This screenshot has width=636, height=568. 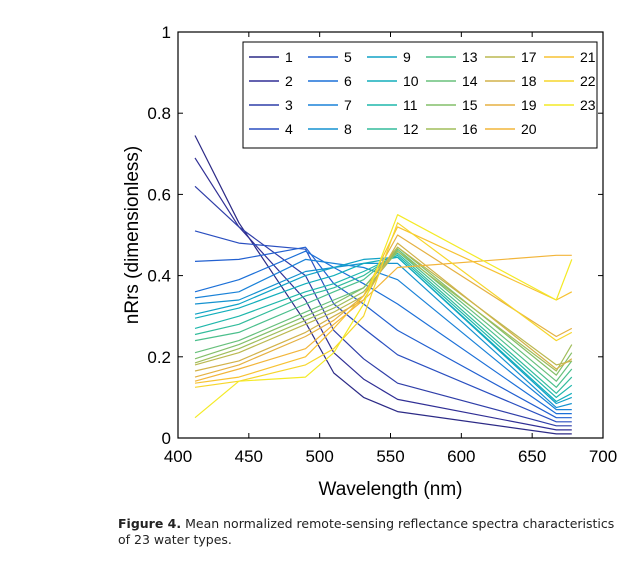 I want to click on x-tick-label-400: 400, so click(x=178, y=456).